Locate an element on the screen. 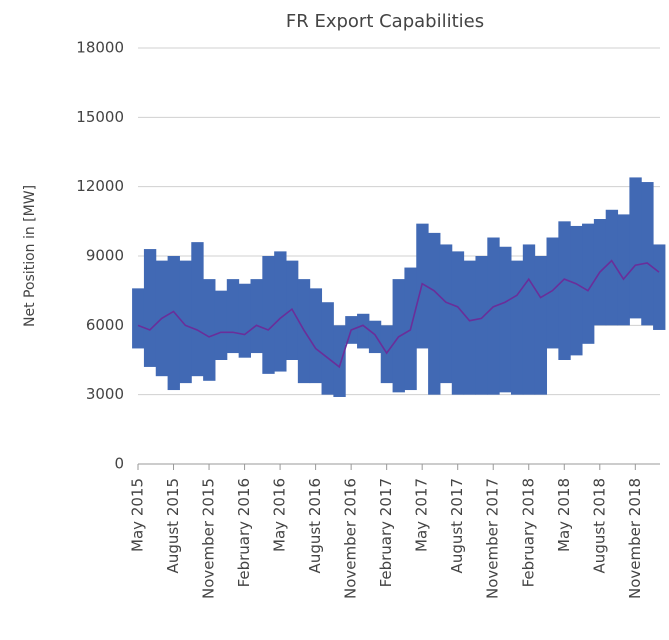 The height and width of the screenshot is (640, 669). x-tick-label: November 2017 is located at coordinates (493, 538).